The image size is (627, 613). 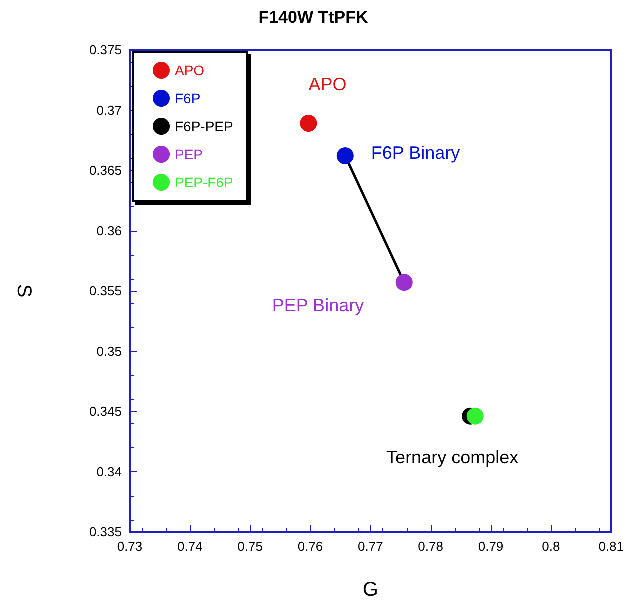 I want to click on y-axis-title: S, so click(x=24, y=291).